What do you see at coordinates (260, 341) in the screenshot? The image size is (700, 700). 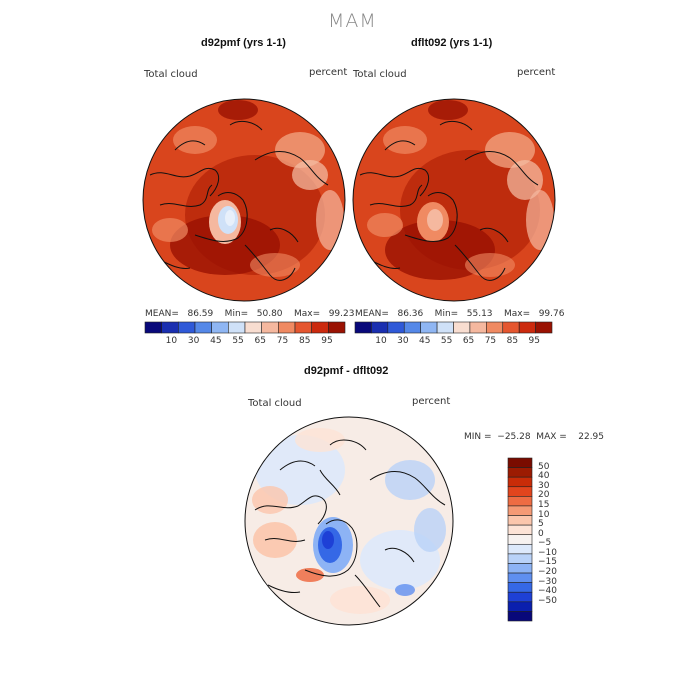 I see `panel1-colorbar-tick: 65` at bounding box center [260, 341].